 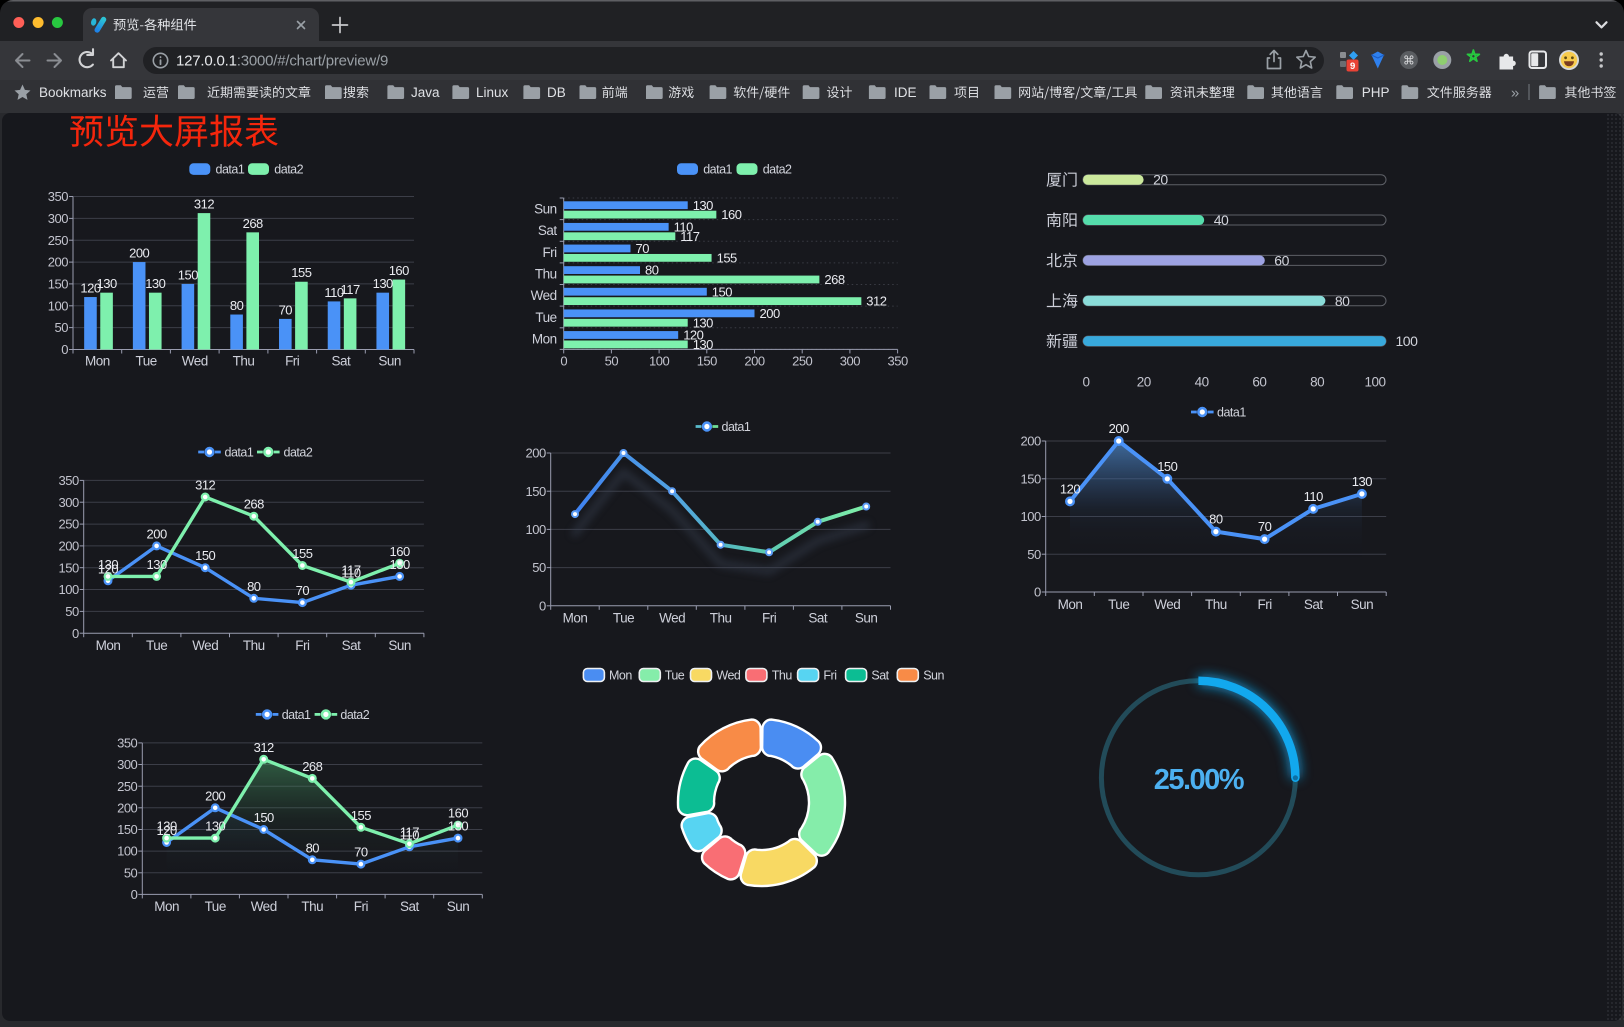 I want to click on svg-text:127.0.0.1:3000/#/chart/preview: 127.0.0.1:3000/#/chart/preview/9, so click(x=282, y=60).